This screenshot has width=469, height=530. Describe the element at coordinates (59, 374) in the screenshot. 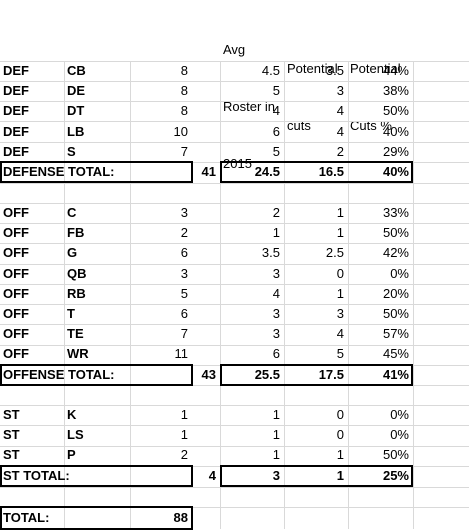

I see `total-label: OFFENSE TOTAL:` at that location.